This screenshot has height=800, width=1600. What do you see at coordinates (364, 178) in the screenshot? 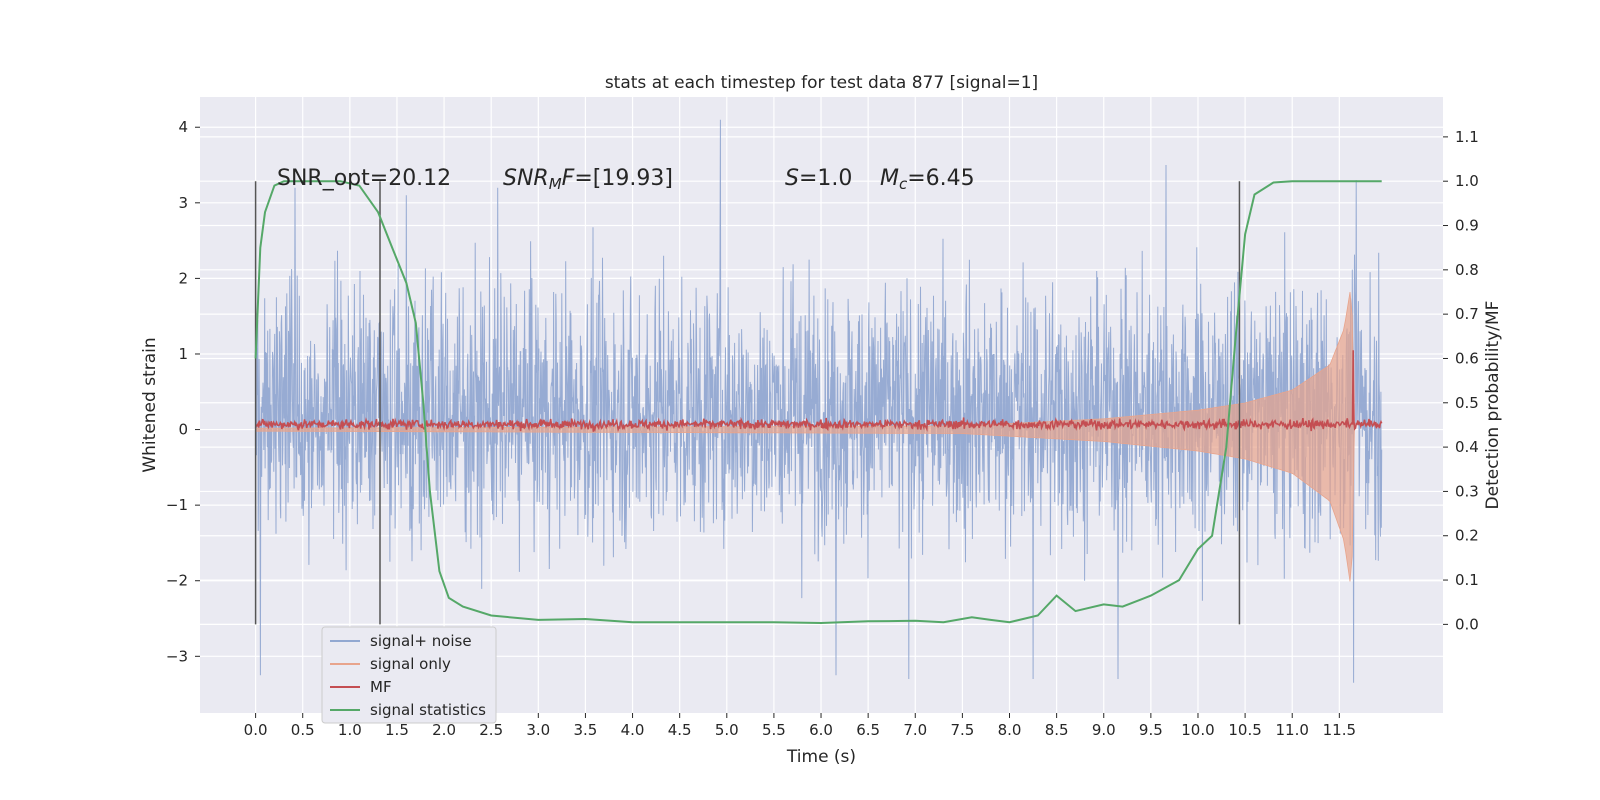
I see `annotation-snr-opt: SNR_opt=20.12` at bounding box center [364, 178].